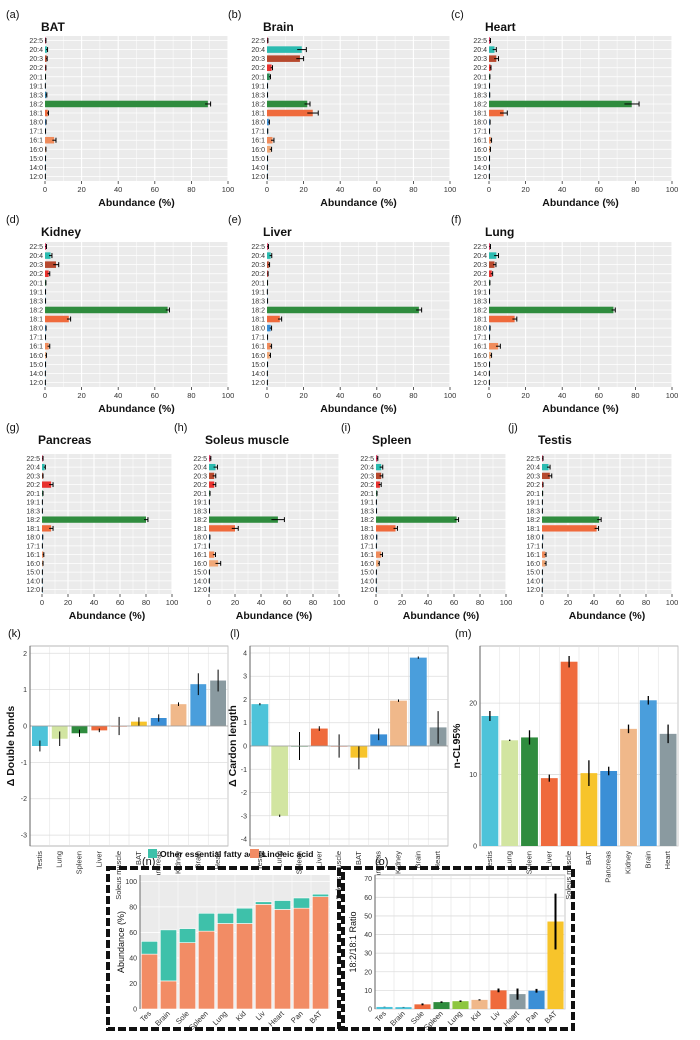 The width and height of the screenshot is (700, 1040). Describe the element at coordinates (148, 862) in the screenshot. I see `panel-label: (n)` at that location.